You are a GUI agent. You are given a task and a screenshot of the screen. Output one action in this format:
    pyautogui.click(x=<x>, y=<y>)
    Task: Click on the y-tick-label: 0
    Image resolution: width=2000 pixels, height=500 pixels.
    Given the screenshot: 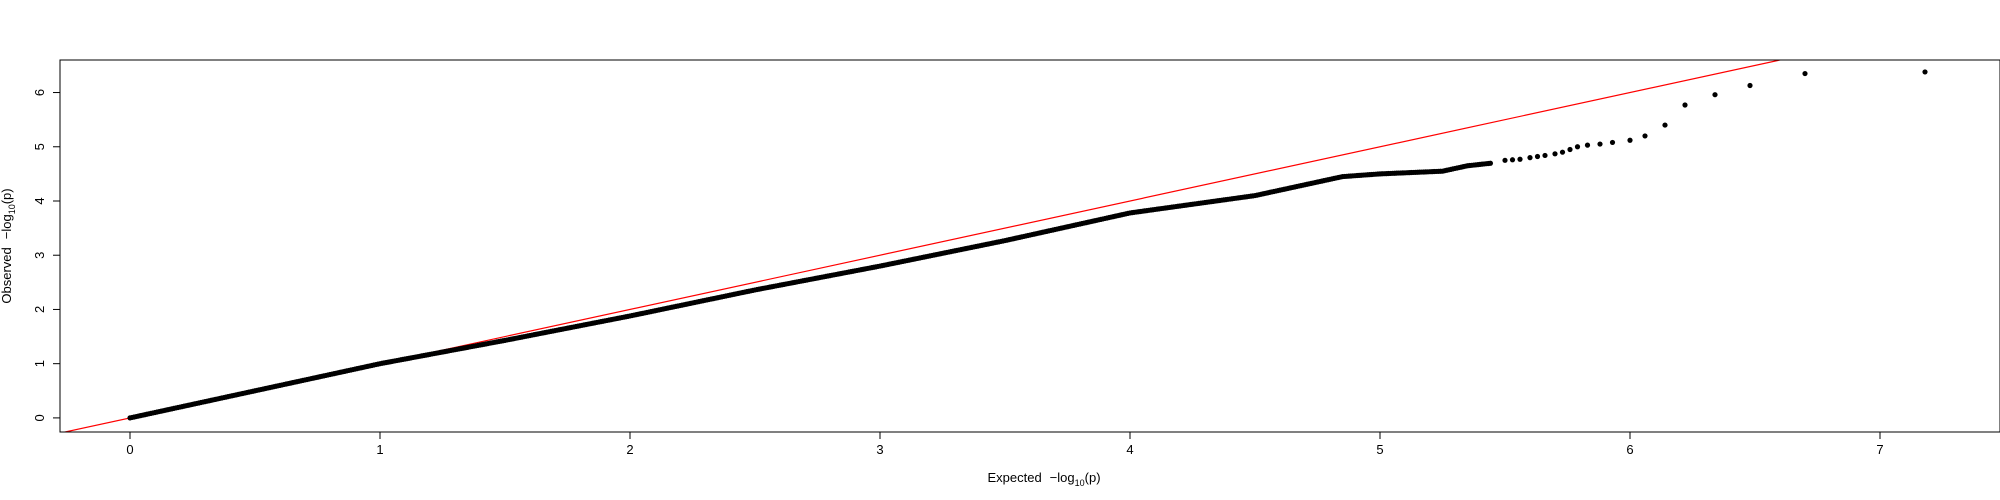 What is the action you would take?
    pyautogui.click(x=39, y=417)
    